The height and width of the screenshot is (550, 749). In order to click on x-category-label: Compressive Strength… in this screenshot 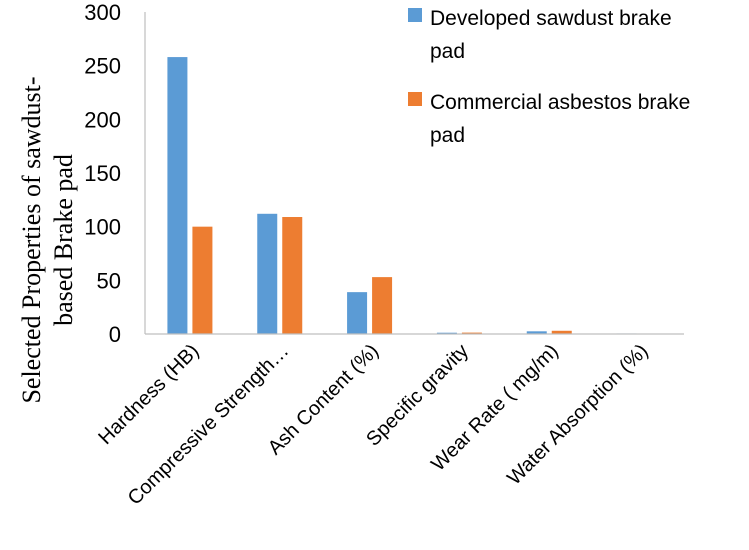, I will do `click(209, 425)`.